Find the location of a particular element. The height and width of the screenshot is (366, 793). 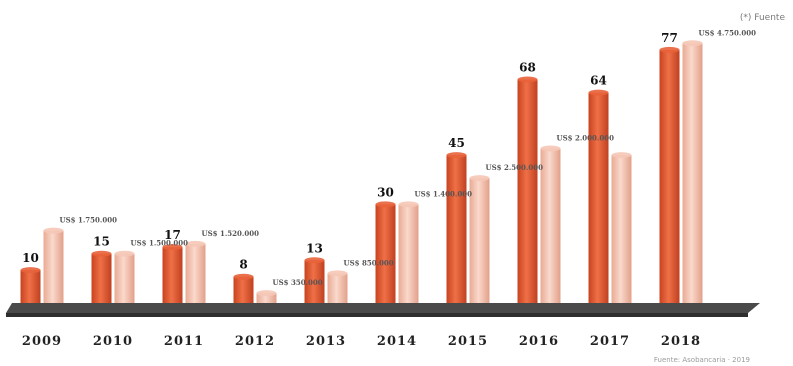

bar-2010-s2 is located at coordinates (124, 278).